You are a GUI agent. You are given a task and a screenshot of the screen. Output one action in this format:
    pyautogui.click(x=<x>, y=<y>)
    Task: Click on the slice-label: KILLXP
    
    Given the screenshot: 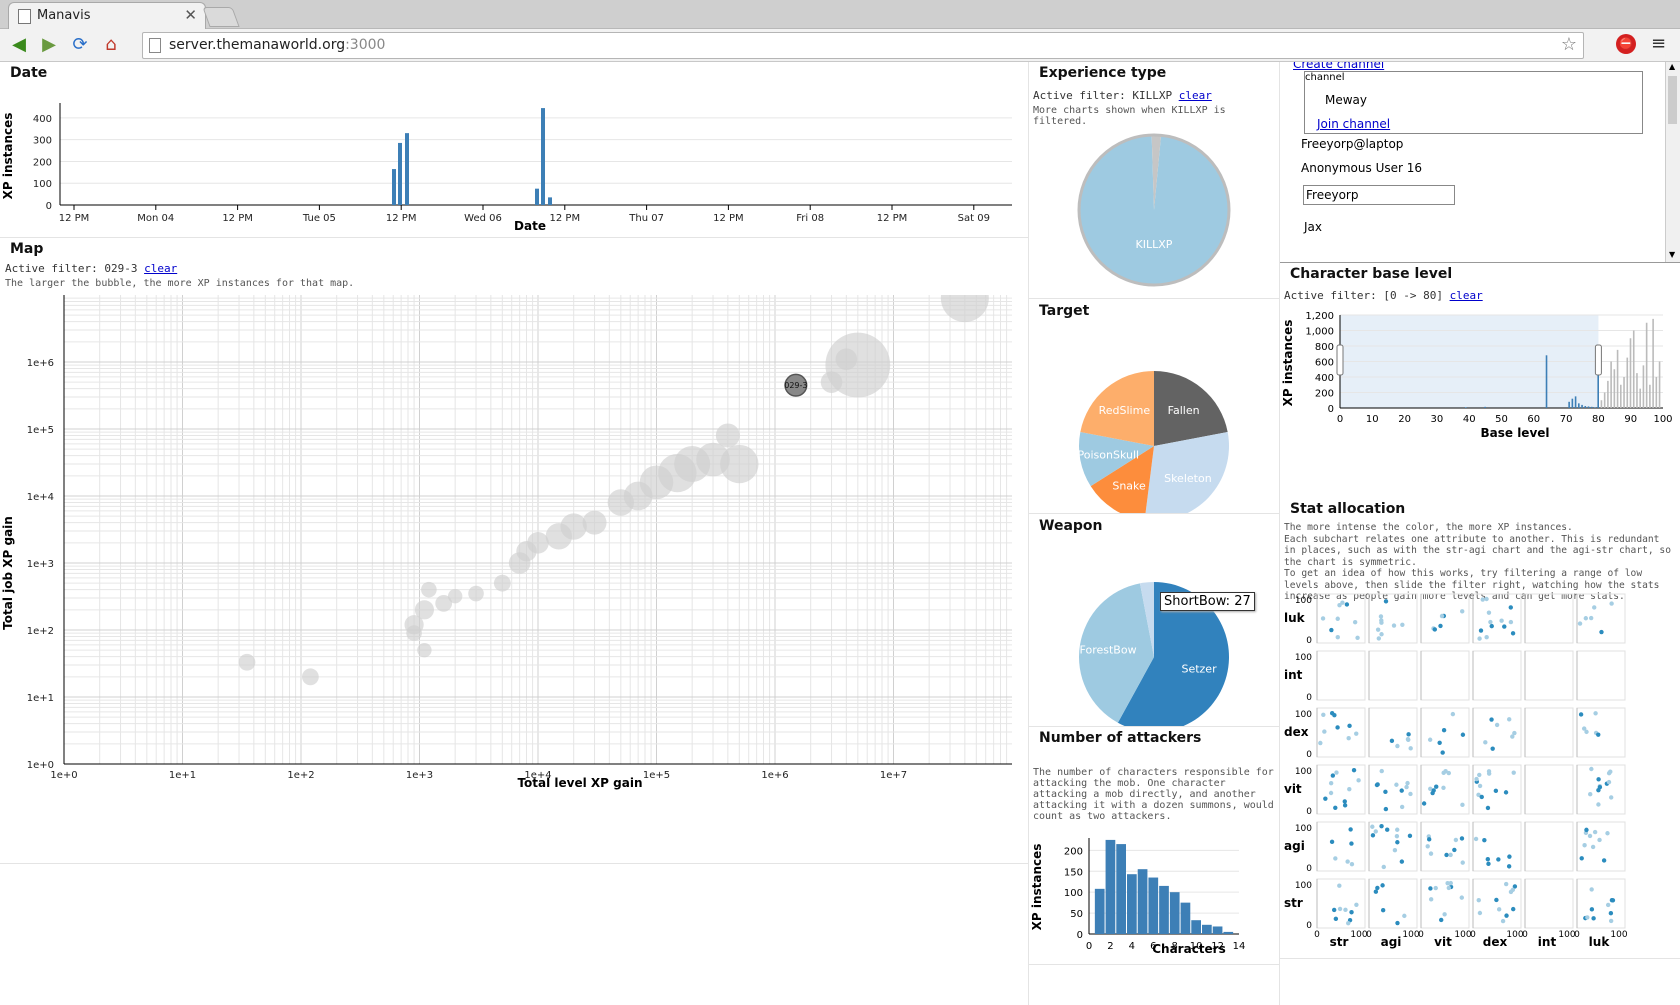 What is the action you would take?
    pyautogui.click(x=1154, y=244)
    